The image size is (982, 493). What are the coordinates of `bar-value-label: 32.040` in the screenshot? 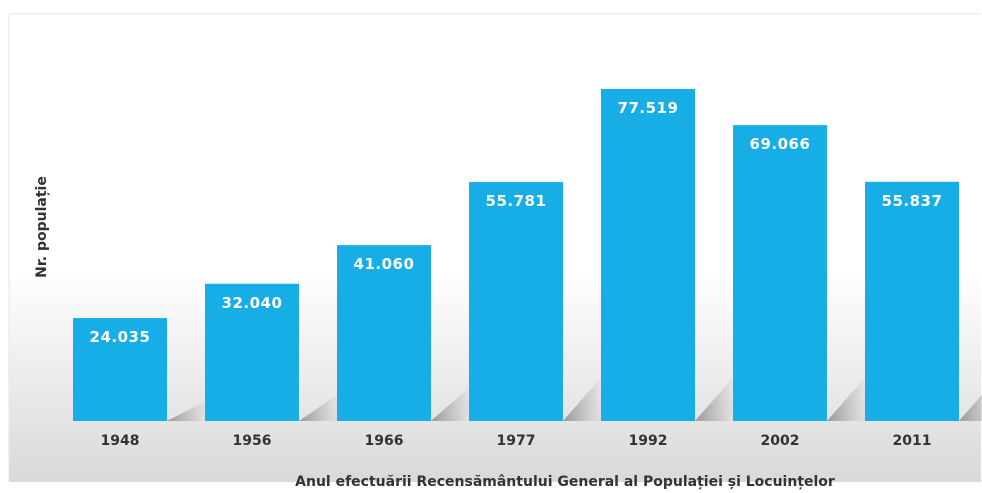 It's located at (252, 303).